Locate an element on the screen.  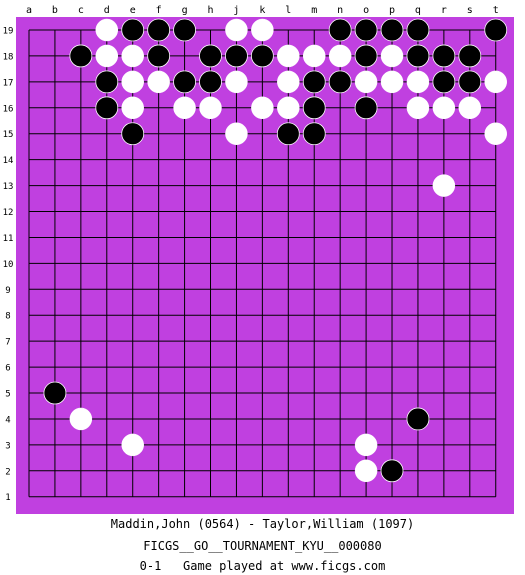
row-label: 3 is located at coordinates (7, 446).